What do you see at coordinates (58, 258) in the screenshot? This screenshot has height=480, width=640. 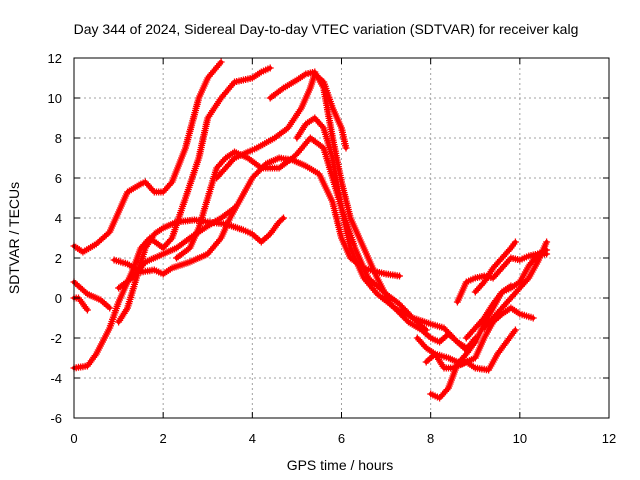 I see `y-tick-label: 2` at bounding box center [58, 258].